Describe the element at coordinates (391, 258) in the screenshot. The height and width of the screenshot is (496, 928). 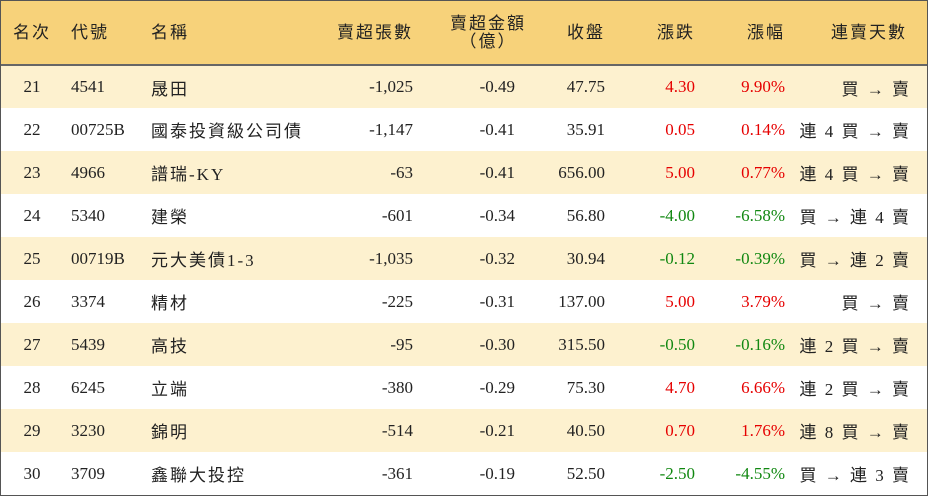
I see `cell-sell-volume: -1,035` at that location.